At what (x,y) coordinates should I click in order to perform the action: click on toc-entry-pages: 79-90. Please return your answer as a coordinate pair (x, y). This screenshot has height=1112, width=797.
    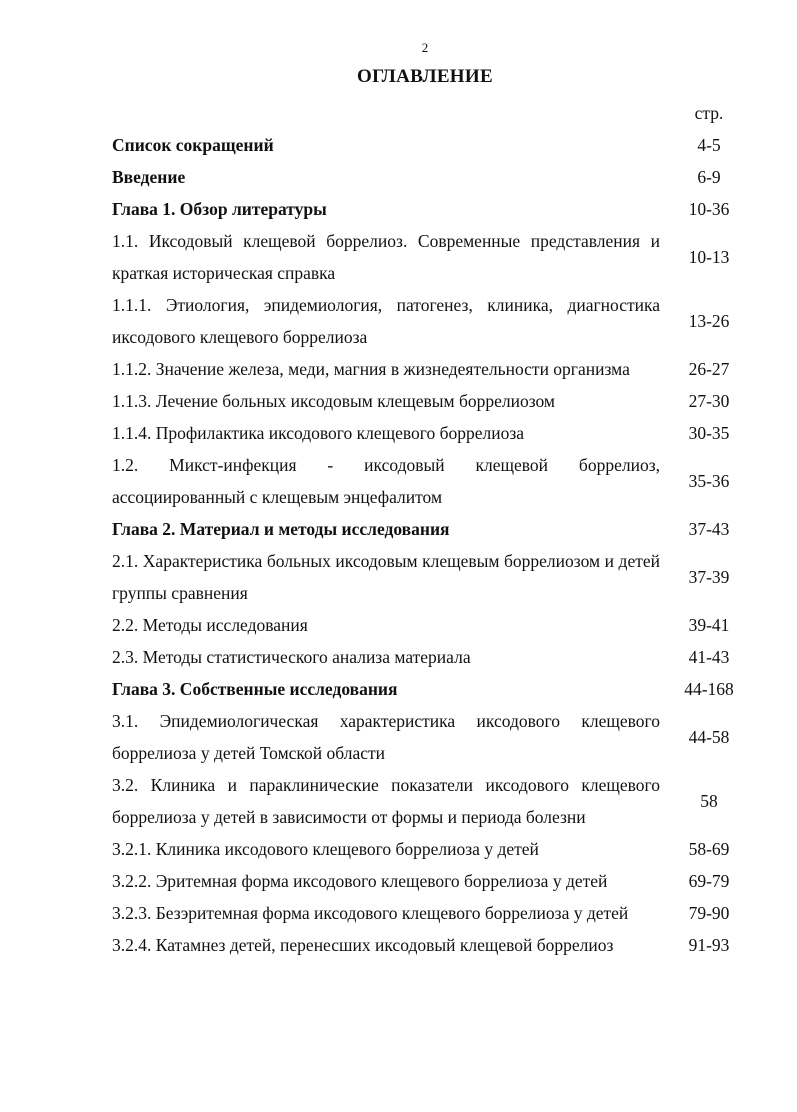
    Looking at the image, I should click on (709, 913).